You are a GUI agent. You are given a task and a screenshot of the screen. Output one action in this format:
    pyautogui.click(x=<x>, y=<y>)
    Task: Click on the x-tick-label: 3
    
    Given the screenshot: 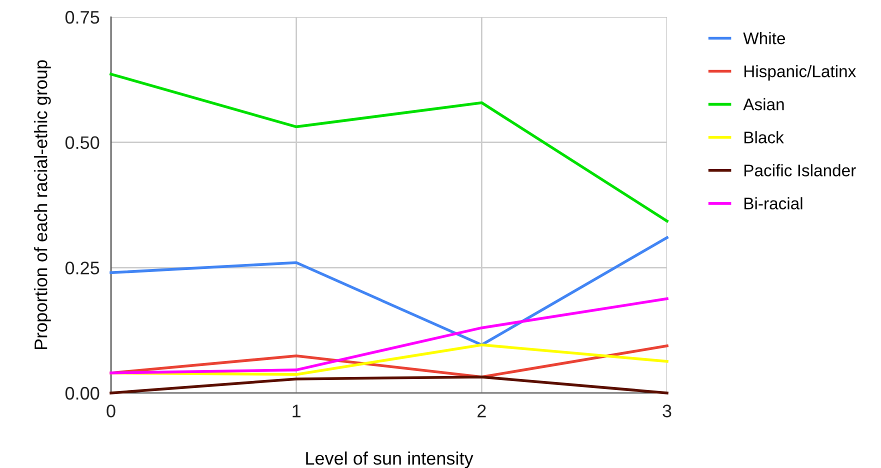 What is the action you would take?
    pyautogui.click(x=667, y=411)
    